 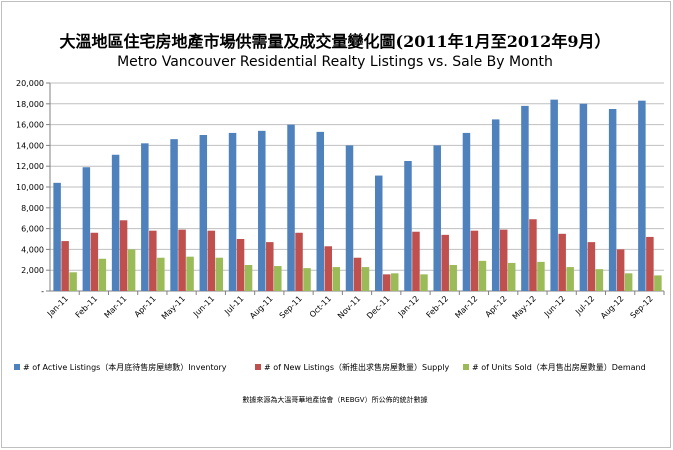 I want to click on x-tick-label: Jun-11, so click(x=203, y=306).